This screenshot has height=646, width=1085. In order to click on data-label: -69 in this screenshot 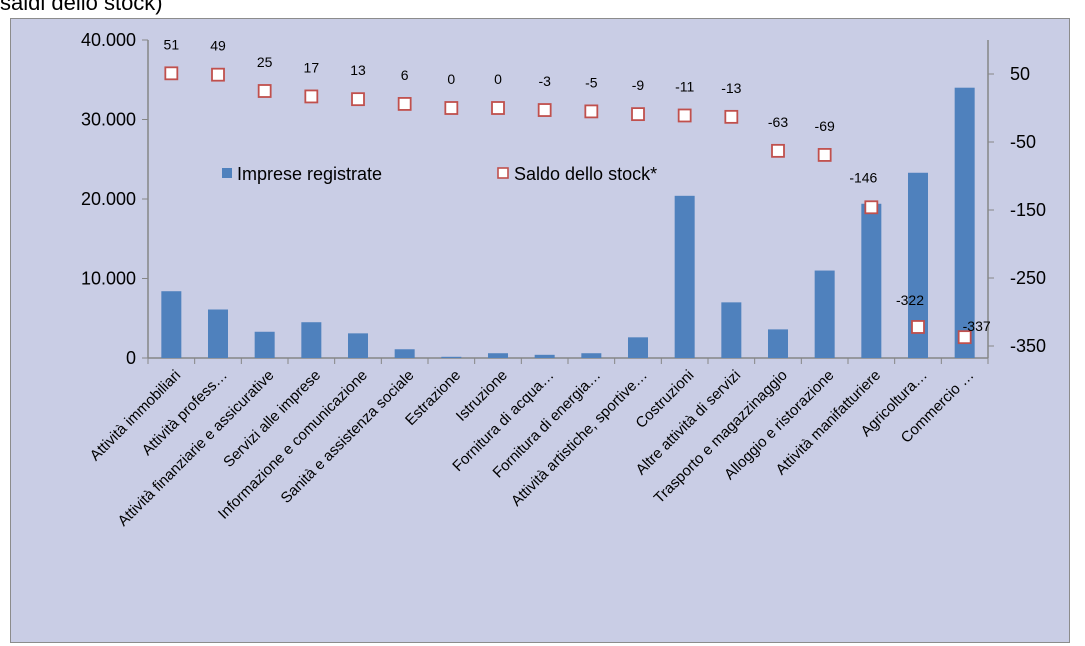, I will do `click(825, 126)`.